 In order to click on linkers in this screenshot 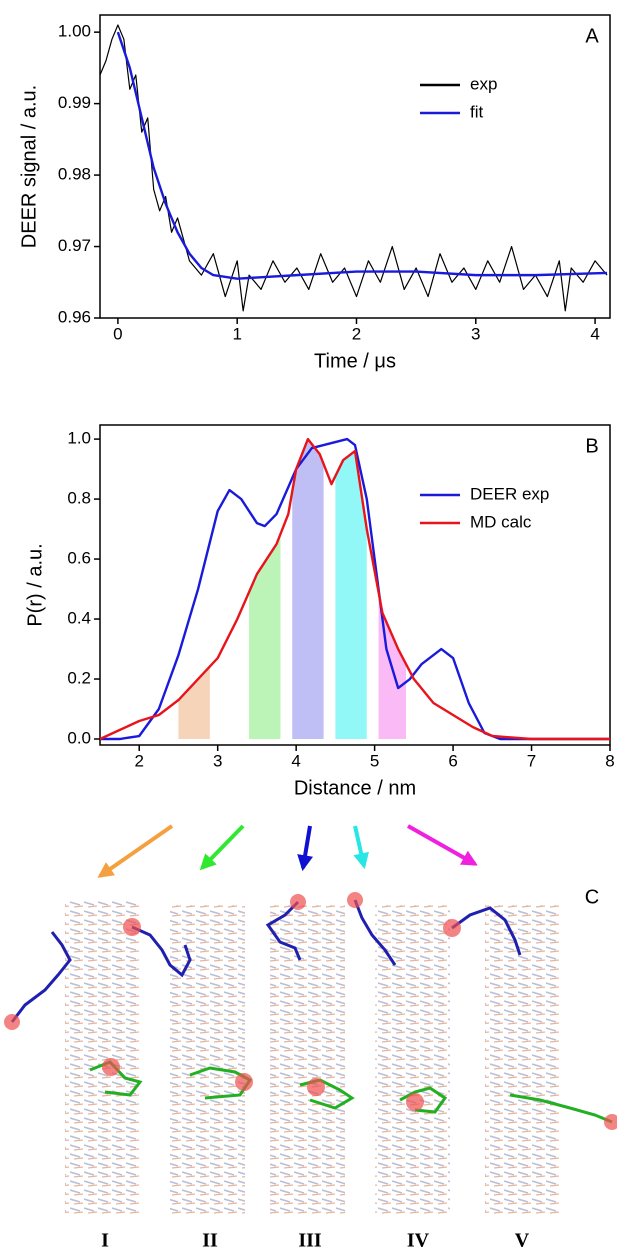, I will do `click(266, 961)`.